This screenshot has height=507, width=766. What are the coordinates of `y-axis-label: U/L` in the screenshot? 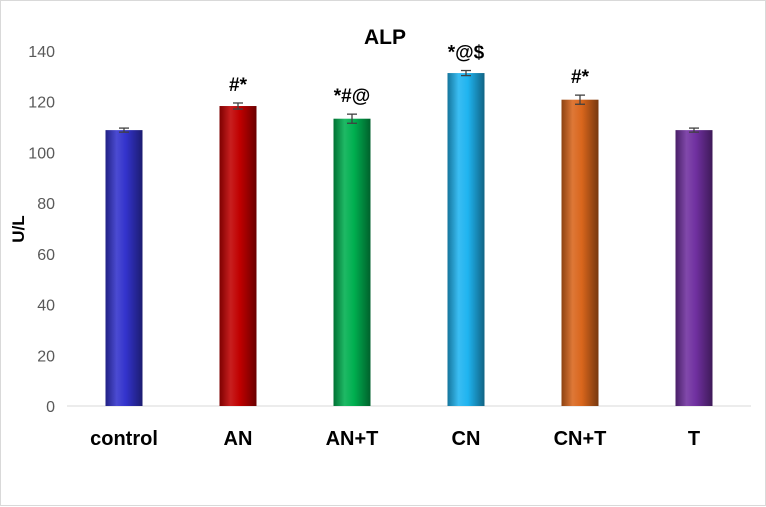 It's located at (18, 228).